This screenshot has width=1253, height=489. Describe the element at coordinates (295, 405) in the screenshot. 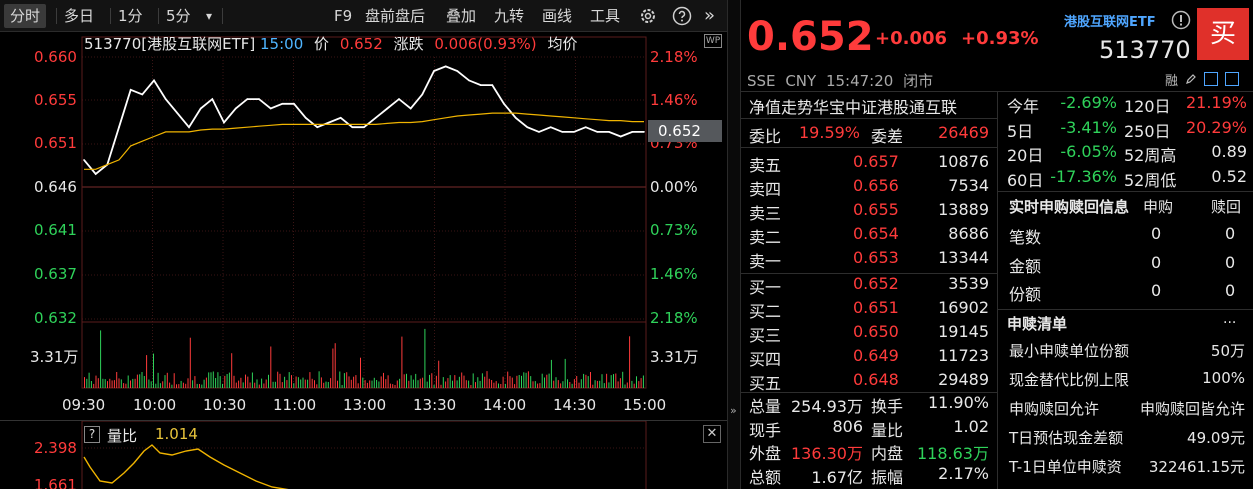

I see `time-tick: 11:00` at that location.